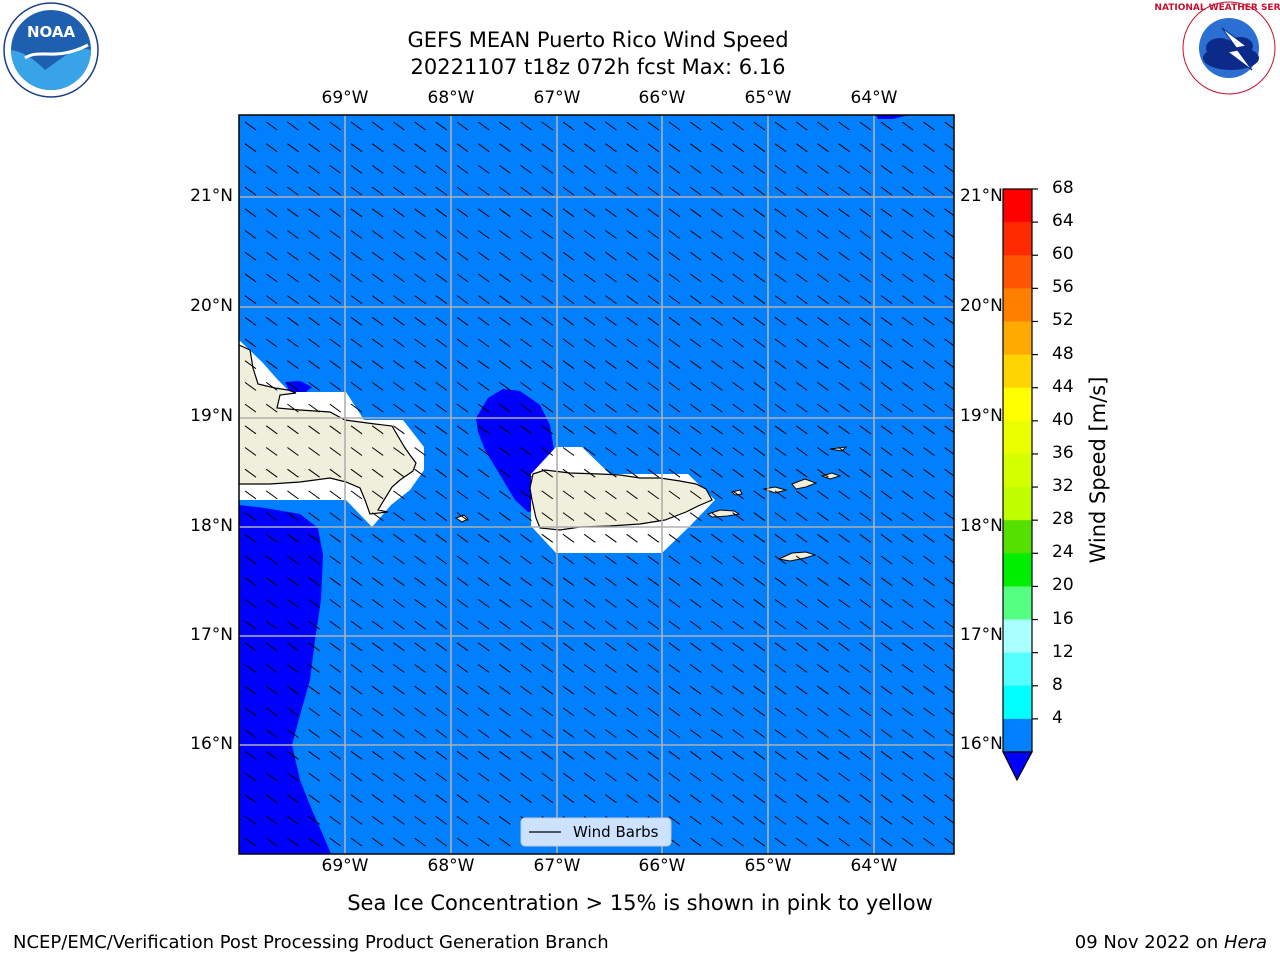 The width and height of the screenshot is (1280, 960). What do you see at coordinates (641, 49) in the screenshot?
I see `logos: NOAA NATIONAL WEATHER SERVICE` at bounding box center [641, 49].